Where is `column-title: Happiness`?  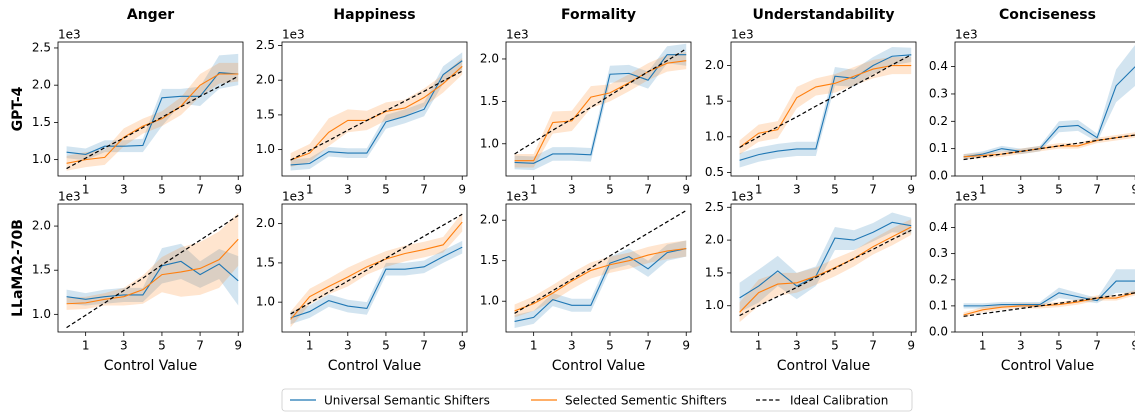 column-title: Happiness is located at coordinates (374, 15).